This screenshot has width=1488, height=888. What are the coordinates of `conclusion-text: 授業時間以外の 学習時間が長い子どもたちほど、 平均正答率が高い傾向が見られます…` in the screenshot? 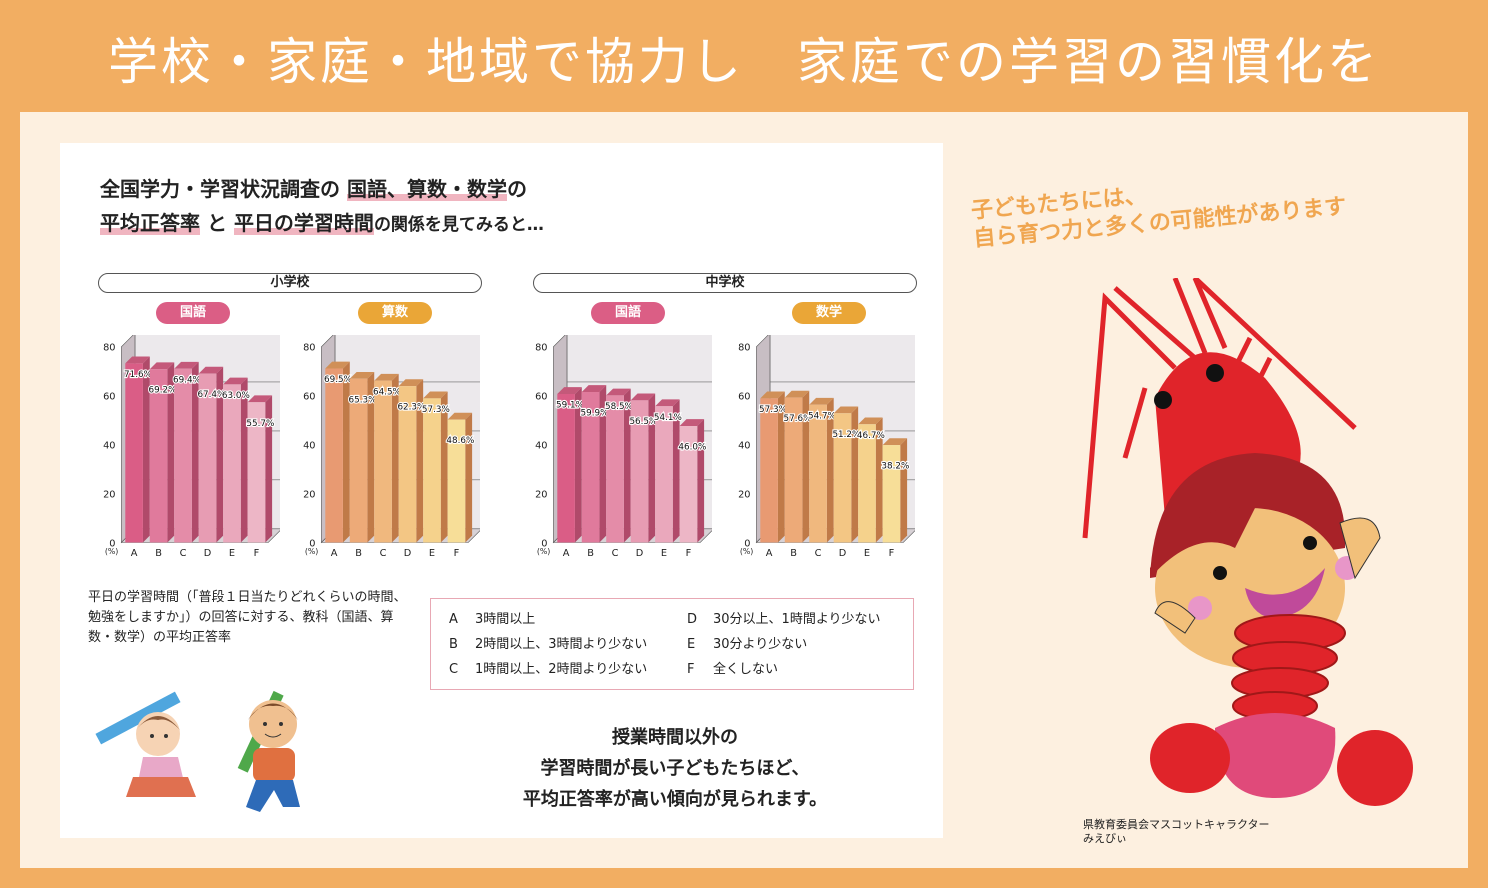 It's located at (675, 768).